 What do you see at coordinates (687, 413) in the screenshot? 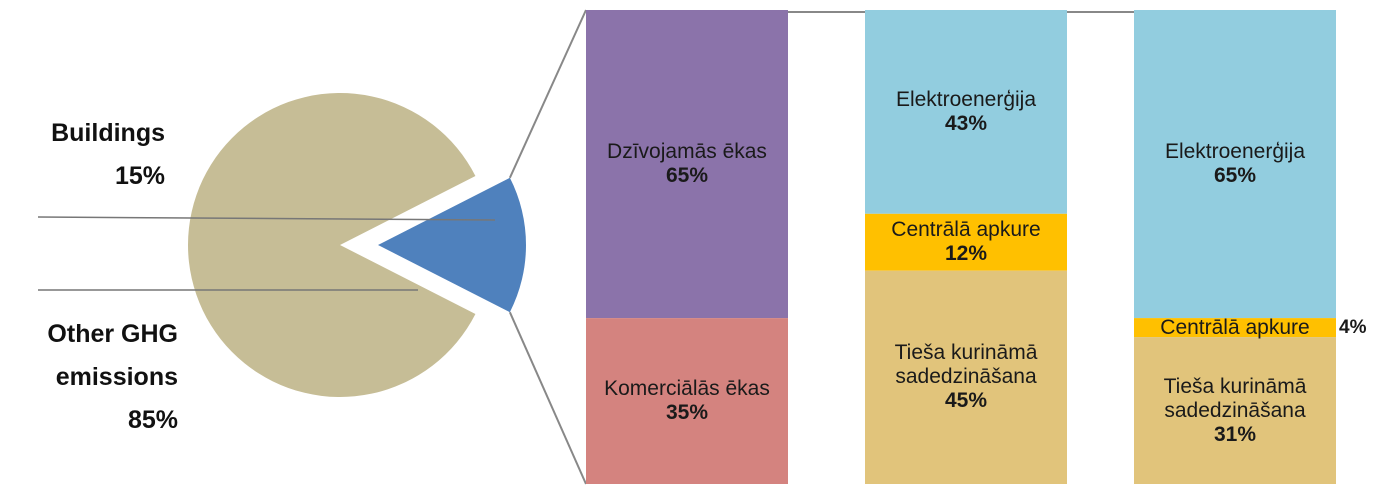
I see `segment-value: 35%` at bounding box center [687, 413].